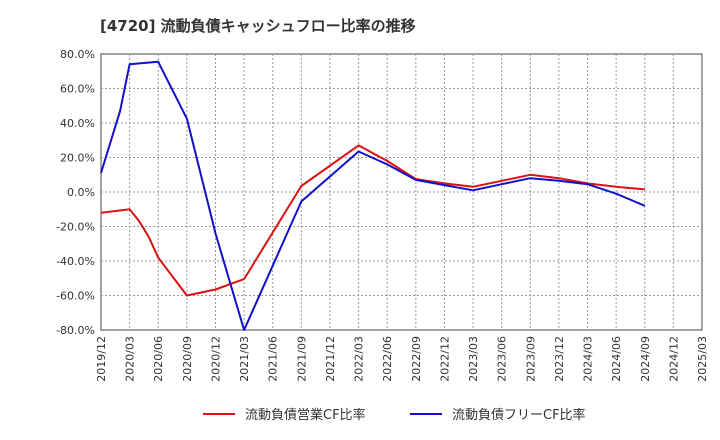 The image size is (720, 440). I want to click on x-tick-label: 2024/12, so click(673, 359).